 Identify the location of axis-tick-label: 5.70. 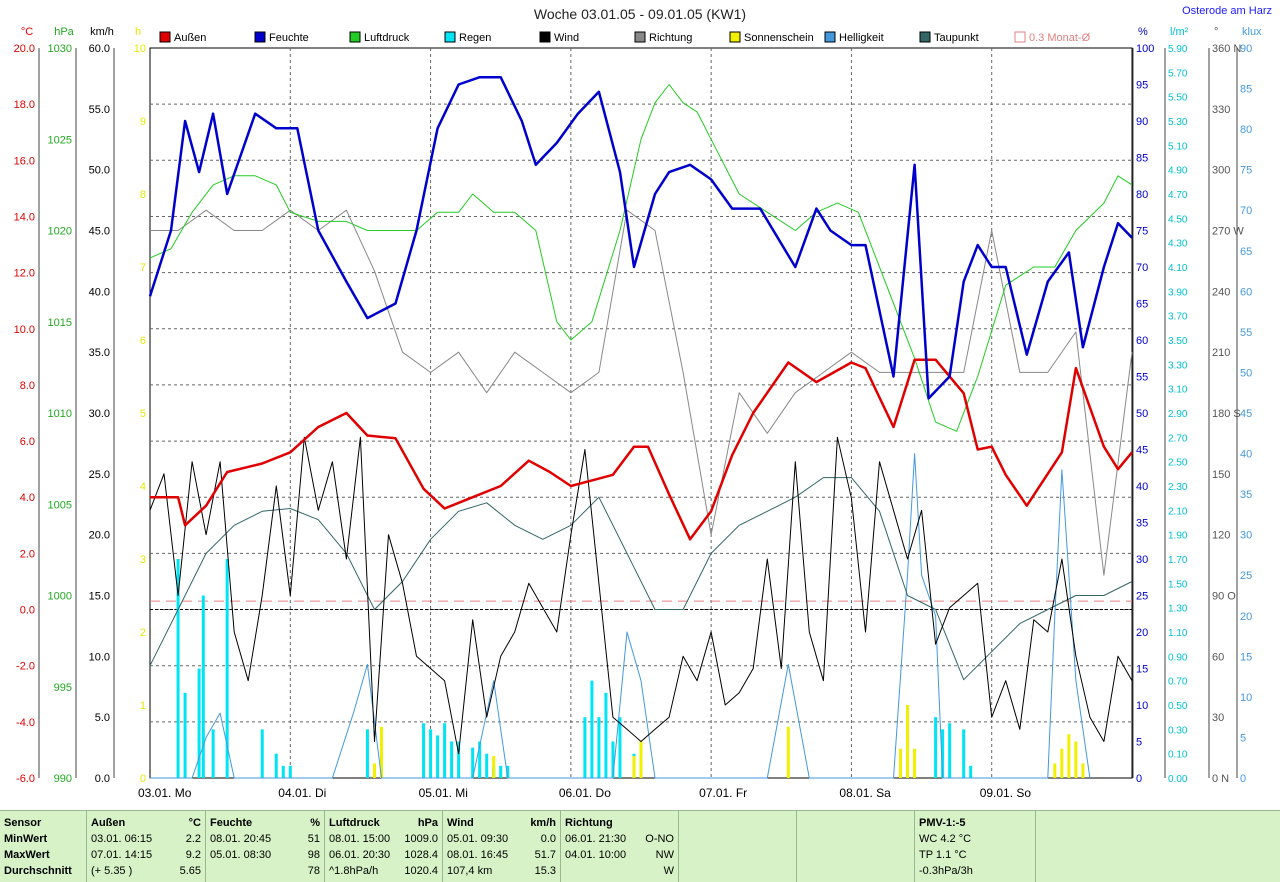
(1178, 73).